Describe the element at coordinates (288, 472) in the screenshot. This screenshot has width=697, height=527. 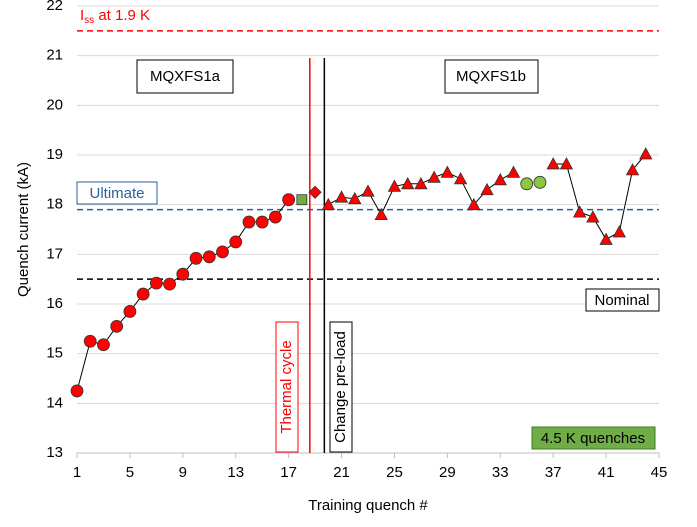
I see `x-tick-label: 17` at that location.